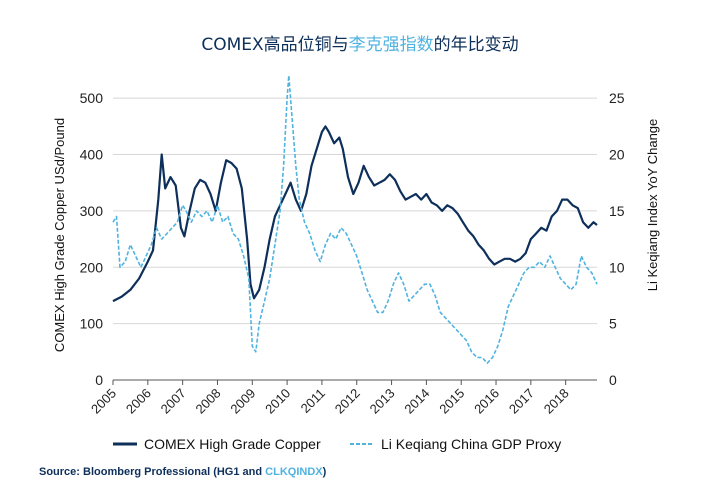 The height and width of the screenshot is (500, 720). What do you see at coordinates (617, 98) in the screenshot?
I see `y-tick-right-label: 25` at bounding box center [617, 98].